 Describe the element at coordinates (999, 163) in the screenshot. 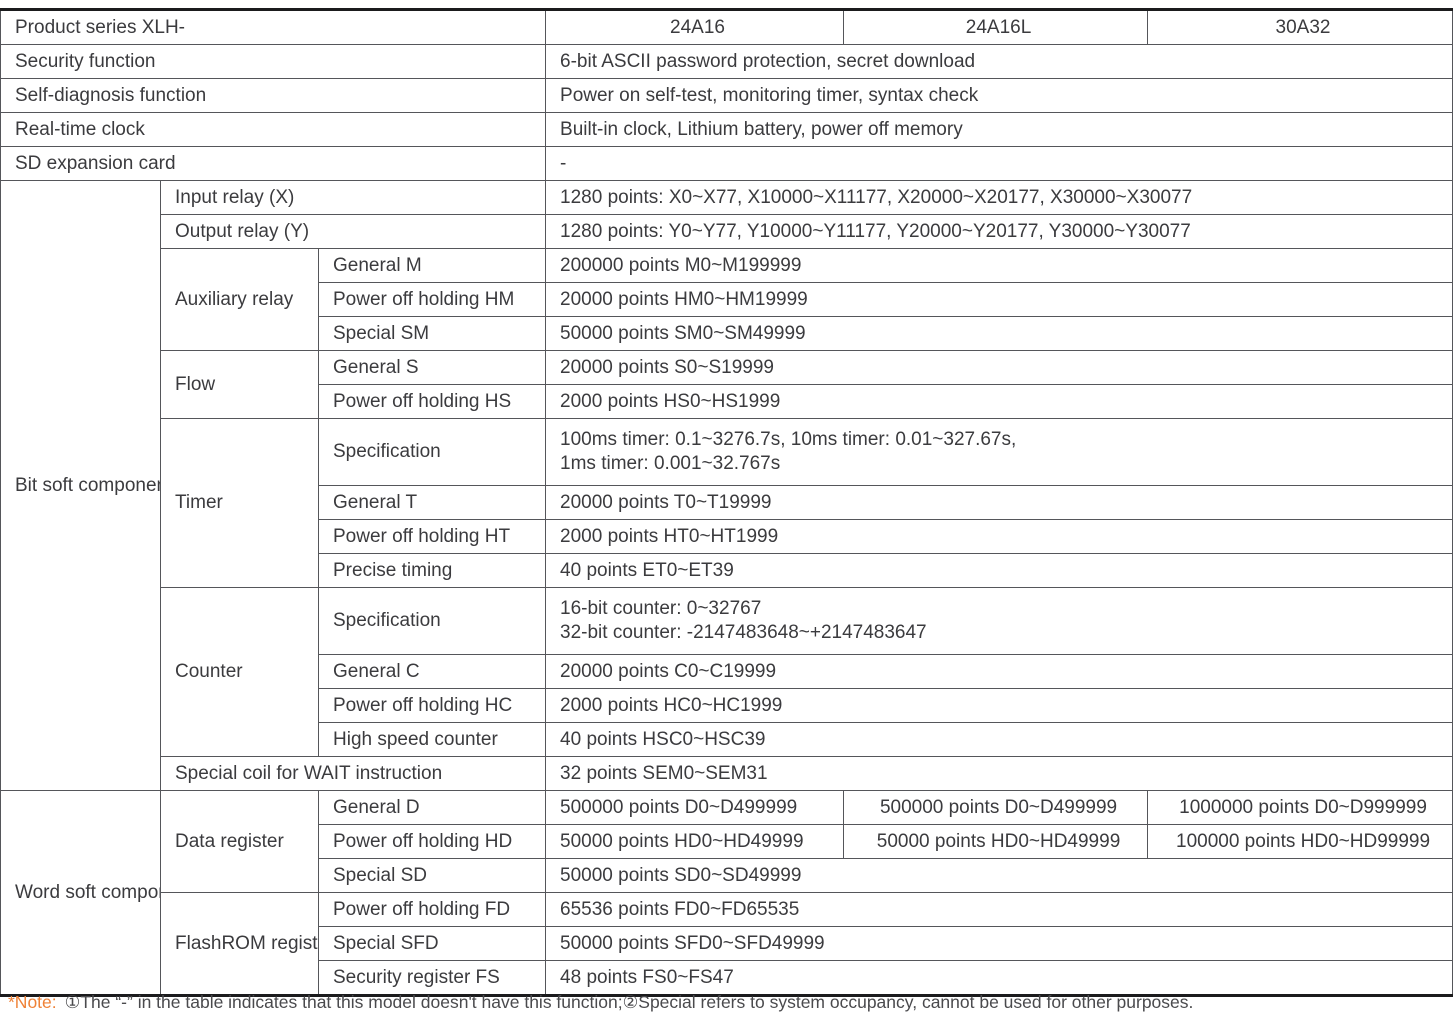

I see `sd-expansion-value: -` at that location.